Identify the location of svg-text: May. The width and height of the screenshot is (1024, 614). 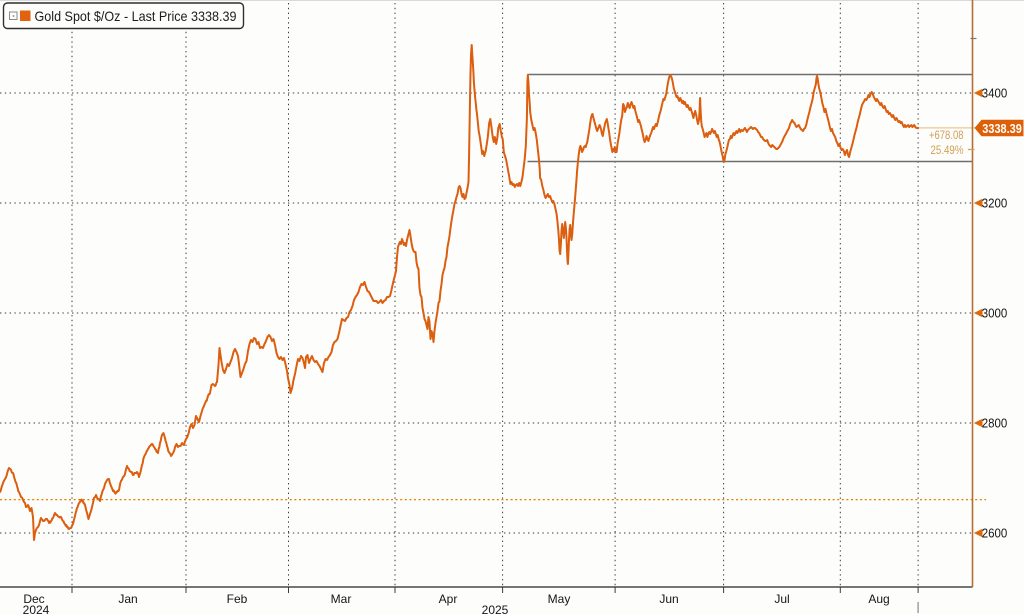
(559, 599).